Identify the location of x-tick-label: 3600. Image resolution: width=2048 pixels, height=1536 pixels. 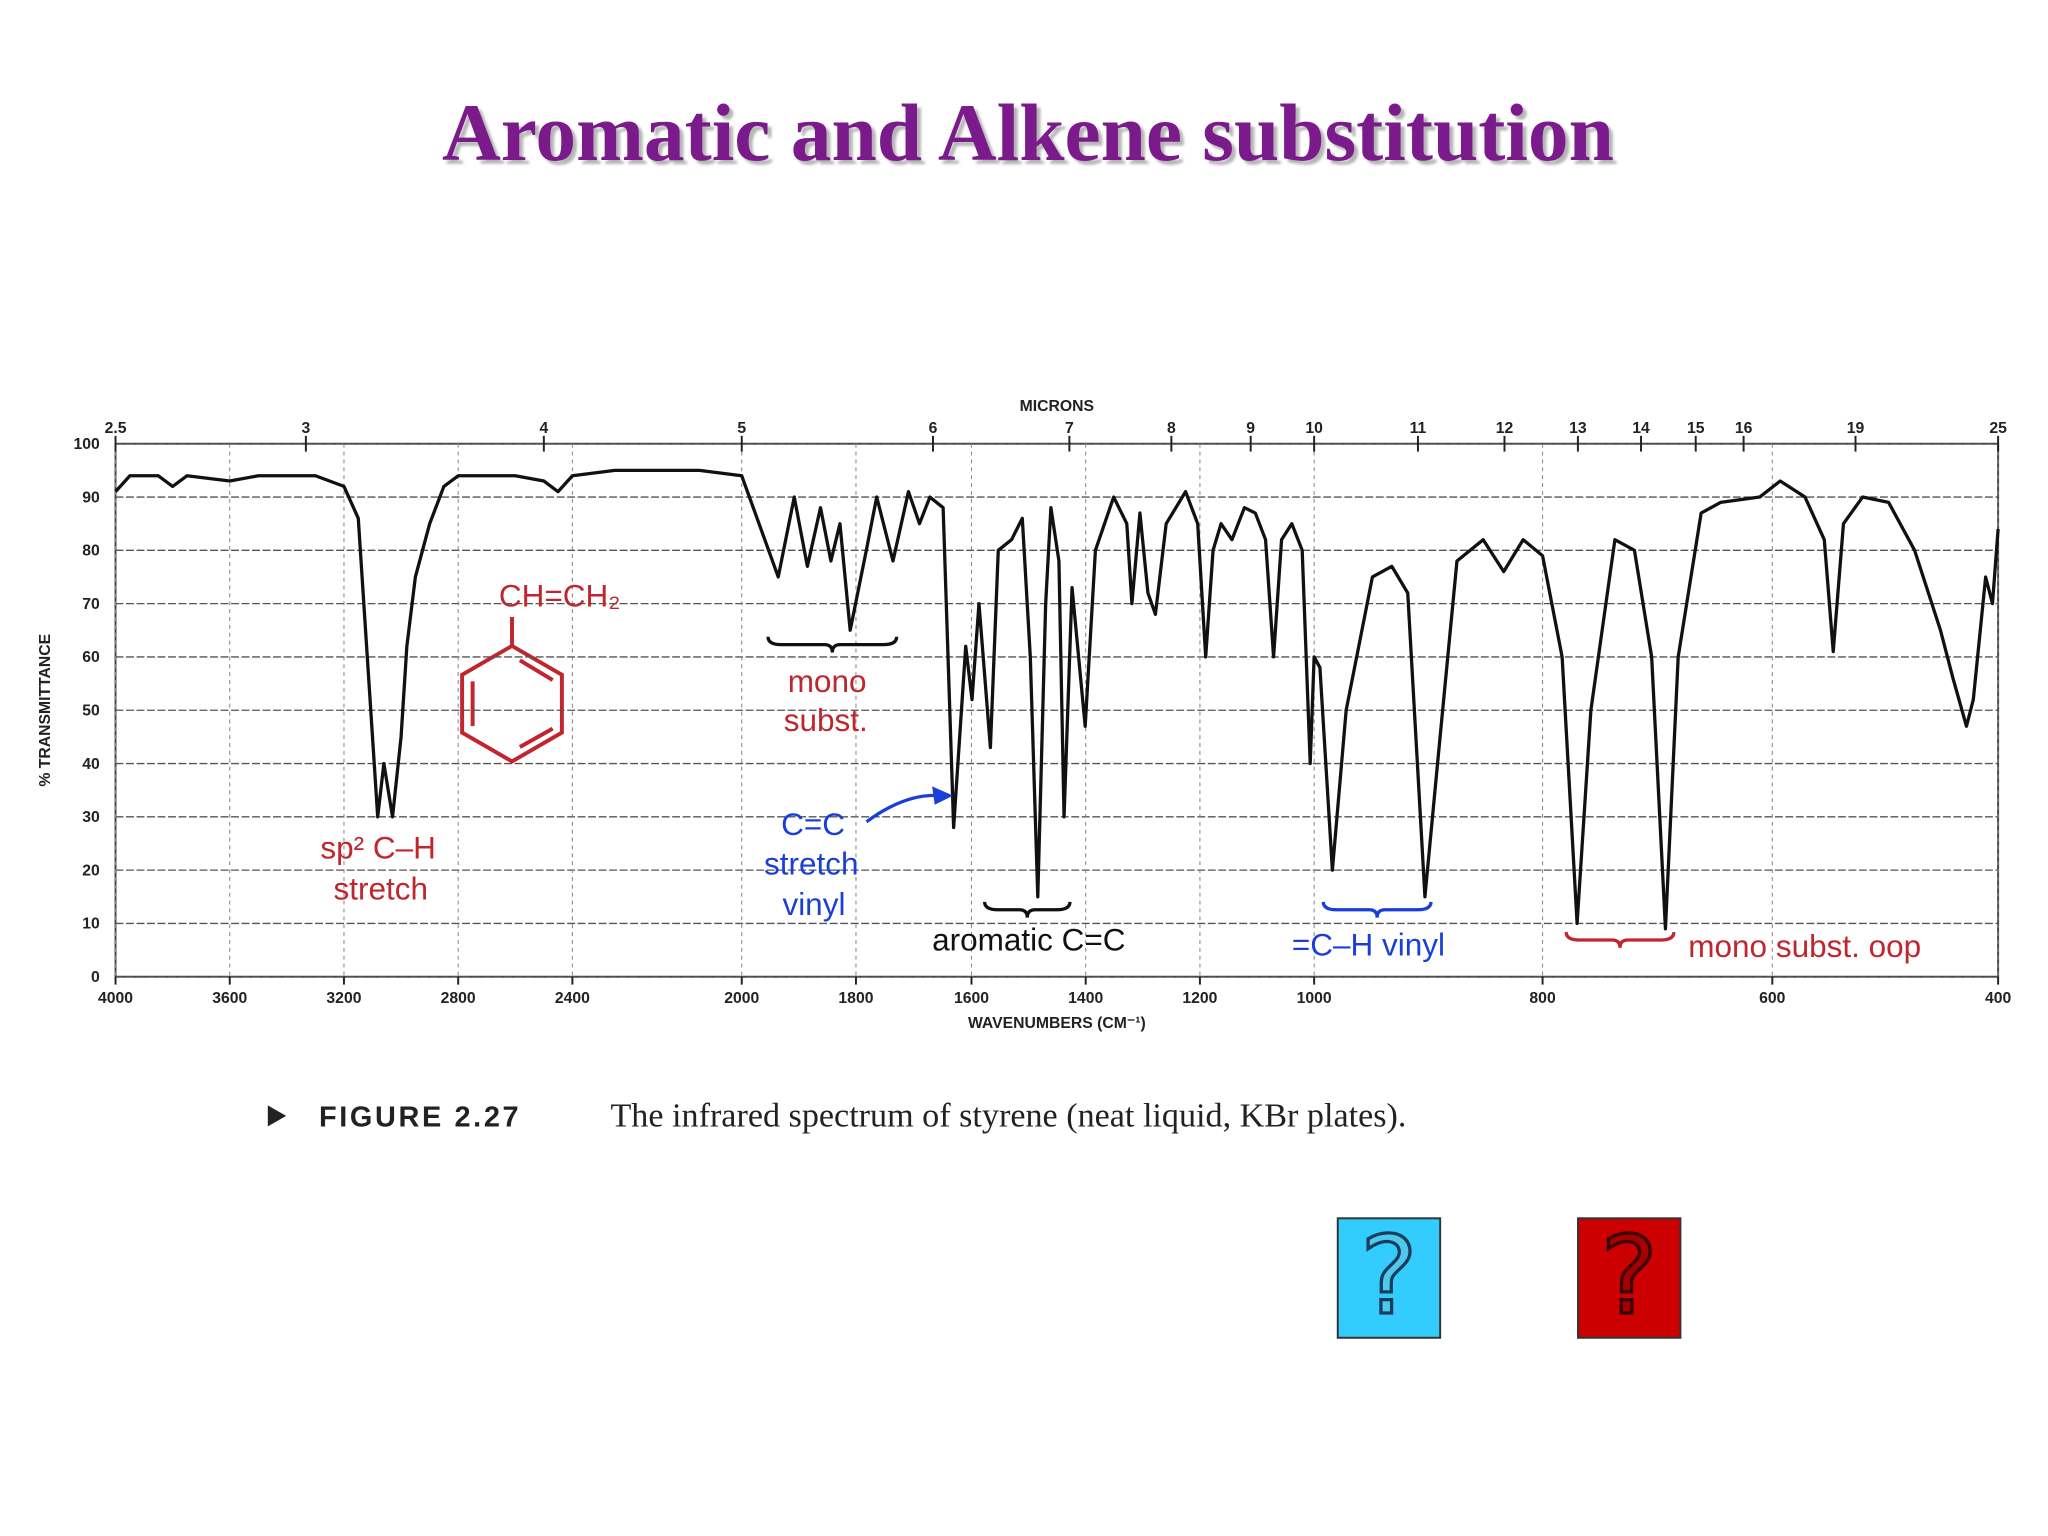
(229, 998).